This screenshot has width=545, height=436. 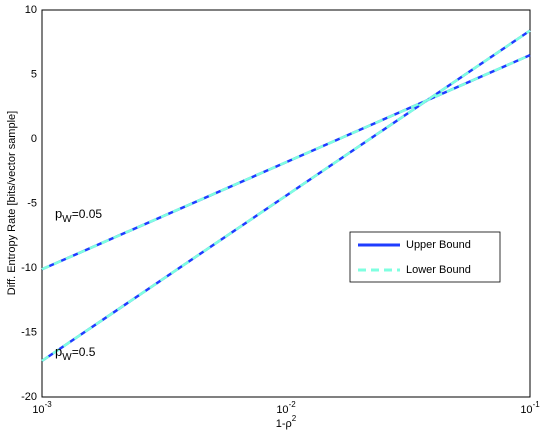 What do you see at coordinates (12, 203) in the screenshot?
I see `y-axis-label: Diff. Entropy Rate [bits/vector sample]` at bounding box center [12, 203].